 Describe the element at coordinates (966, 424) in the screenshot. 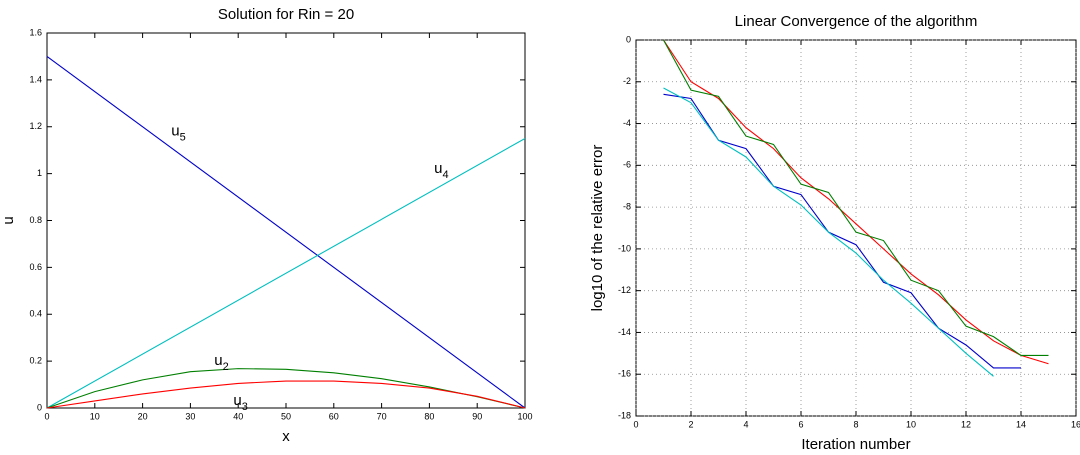

I see `x-tick-label: 12` at that location.